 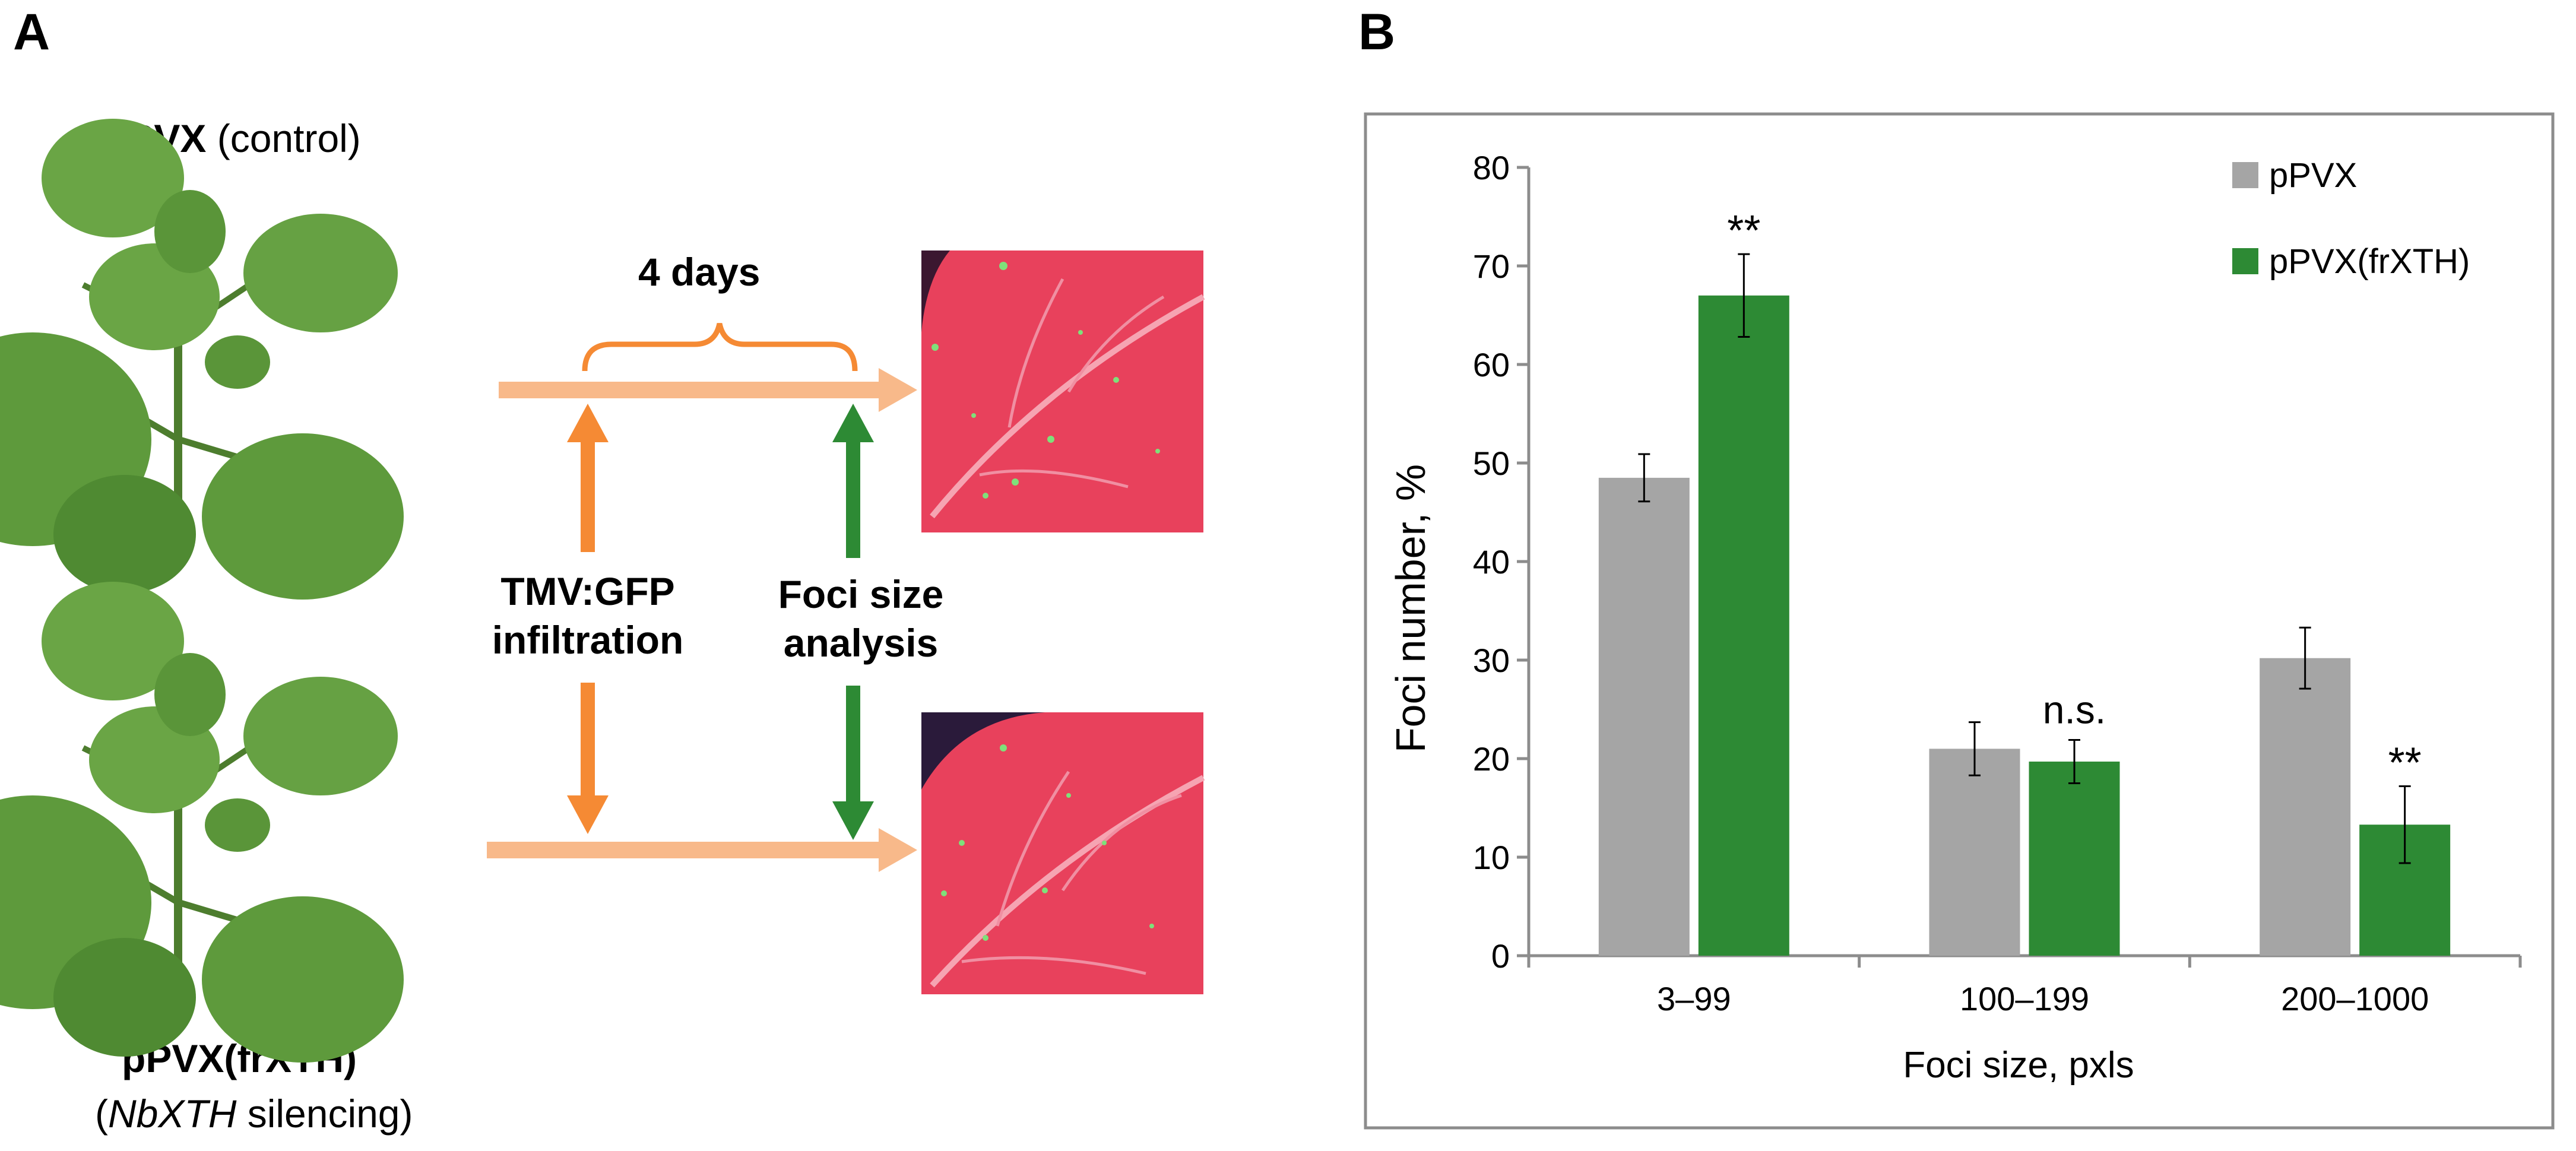 I want to click on legend-label: pPVX, so click(x=2313, y=175).